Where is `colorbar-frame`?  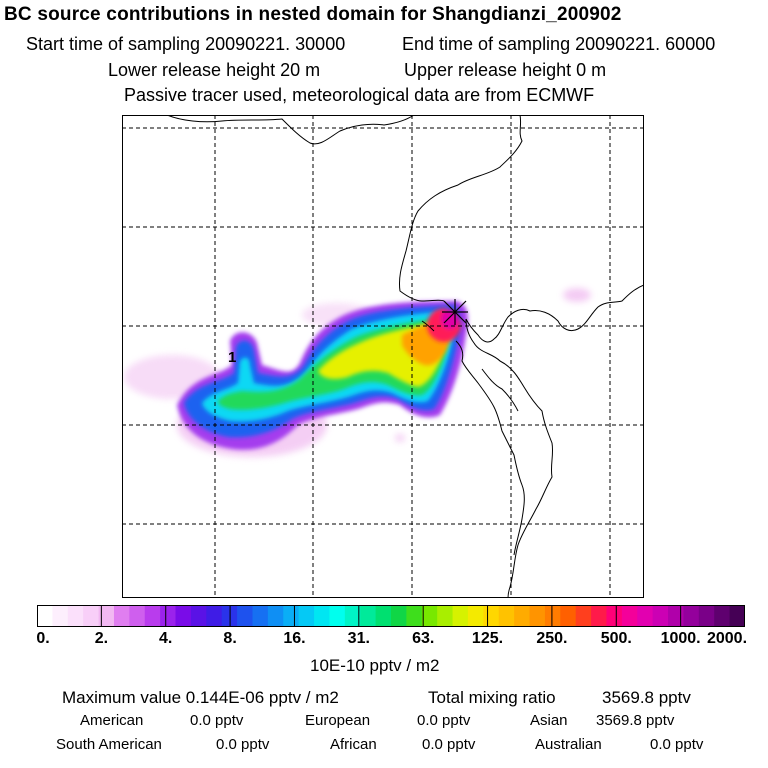 colorbar-frame is located at coordinates (391, 616).